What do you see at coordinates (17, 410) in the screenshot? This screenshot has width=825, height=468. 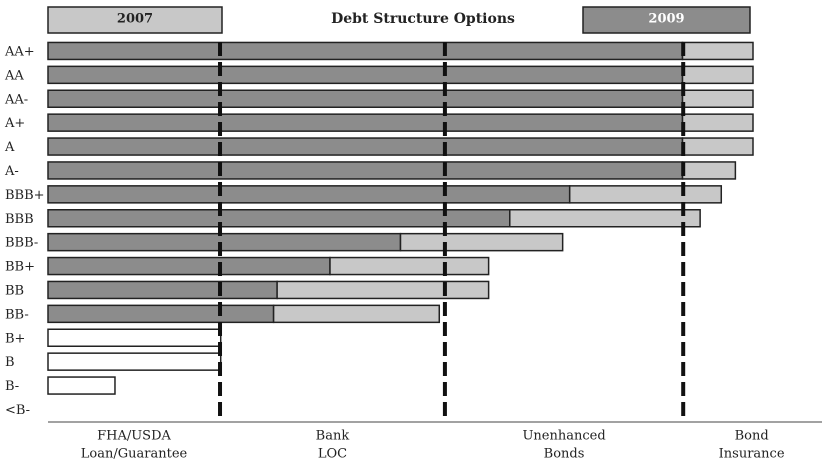 I see `y-tick-label: <B-` at bounding box center [17, 410].